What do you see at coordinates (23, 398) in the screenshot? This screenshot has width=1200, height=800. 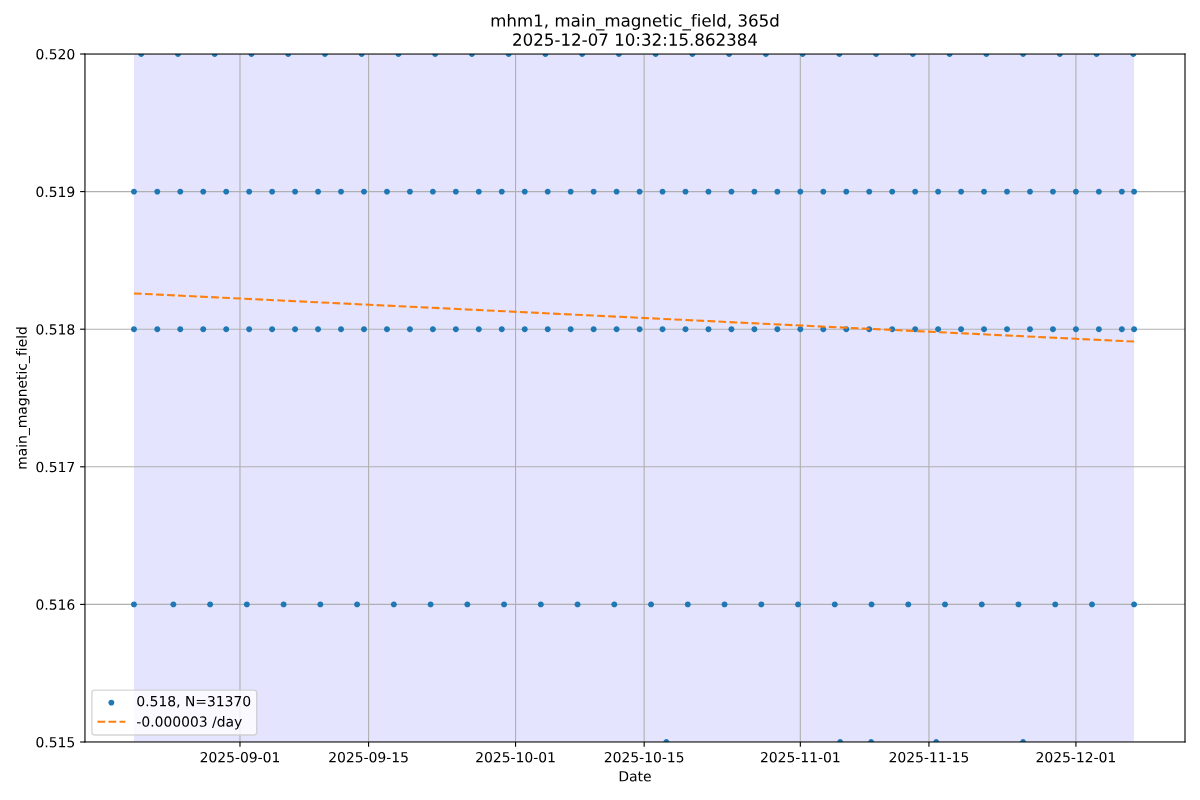 I see `y-axis-title: main_magnetic_field` at bounding box center [23, 398].